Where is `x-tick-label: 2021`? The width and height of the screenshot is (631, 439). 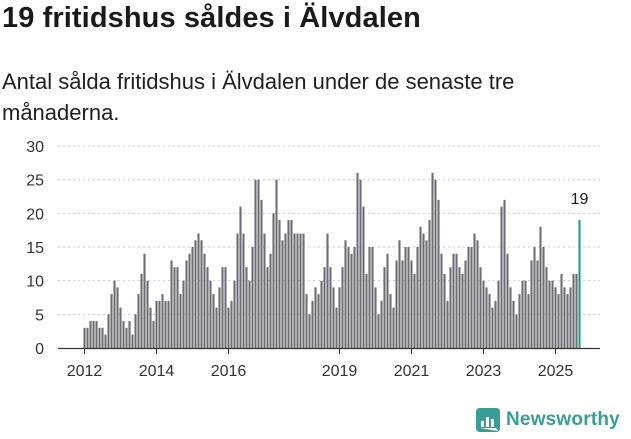 x-tick-label: 2021 is located at coordinates (412, 371).